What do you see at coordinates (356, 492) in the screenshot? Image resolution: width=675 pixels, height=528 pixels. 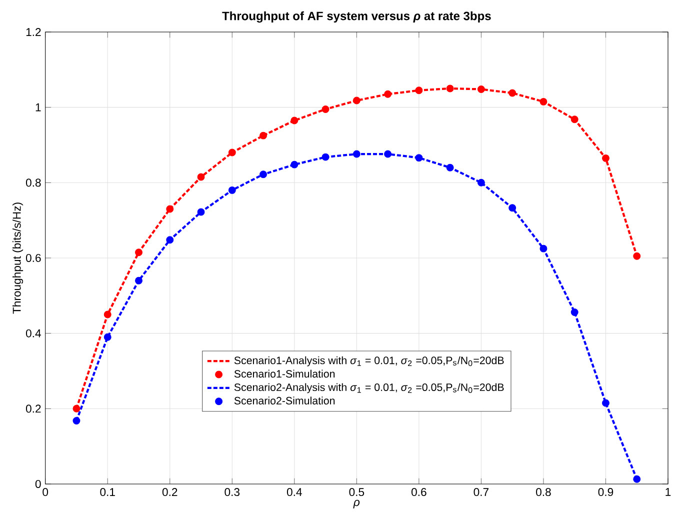 I see `x-tick-label: 0.5` at bounding box center [356, 492].